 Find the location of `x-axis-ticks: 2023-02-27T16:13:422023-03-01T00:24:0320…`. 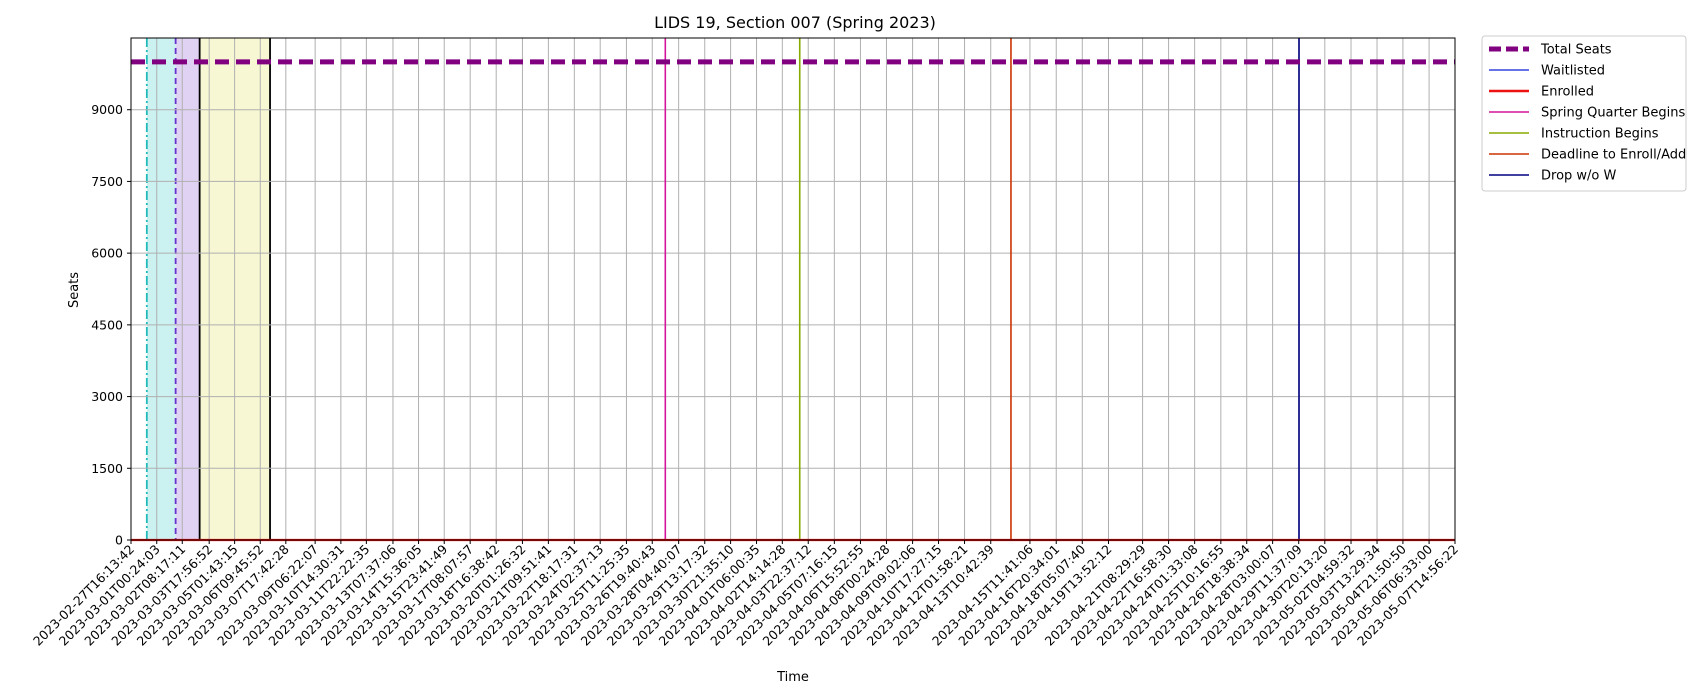

x-axis-ticks: 2023-02-27T16:13:422023-03-01T00:24:0320… is located at coordinates (745, 594).